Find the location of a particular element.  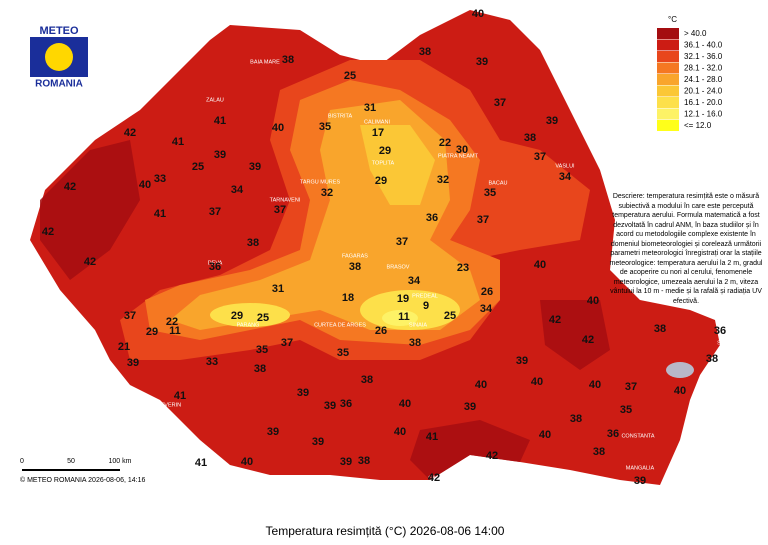

station-value: 18 is located at coordinates (348, 298).